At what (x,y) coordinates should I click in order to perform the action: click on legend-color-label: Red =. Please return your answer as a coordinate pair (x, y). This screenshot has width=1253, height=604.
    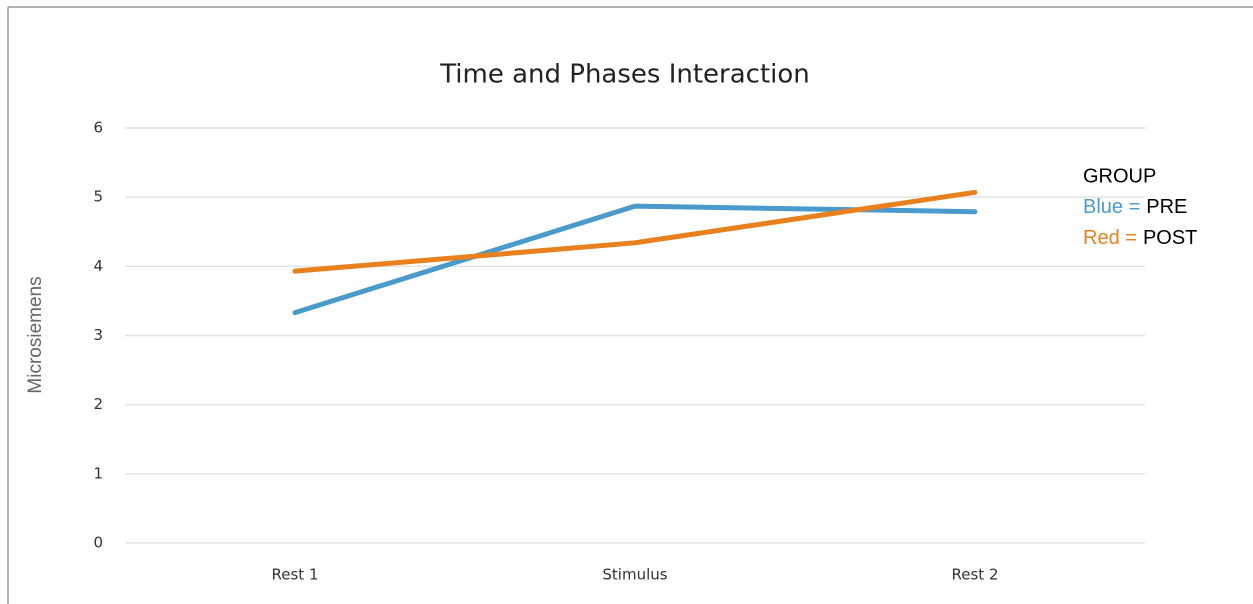
    Looking at the image, I should click on (1110, 238).